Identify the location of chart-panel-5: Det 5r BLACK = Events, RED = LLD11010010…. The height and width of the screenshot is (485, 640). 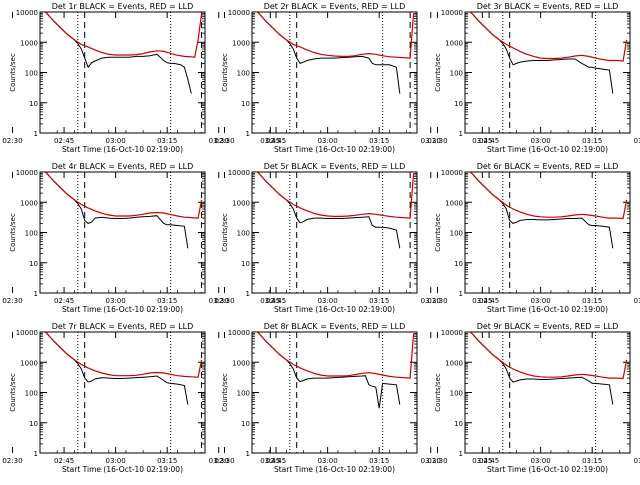
(353, 238).